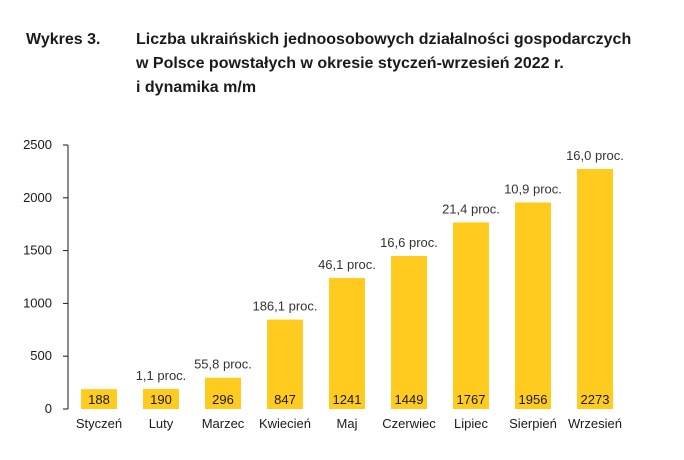 The image size is (684, 460). Describe the element at coordinates (223, 364) in the screenshot. I see `bar-dynamics-label-3: 55,8 proc.` at that location.